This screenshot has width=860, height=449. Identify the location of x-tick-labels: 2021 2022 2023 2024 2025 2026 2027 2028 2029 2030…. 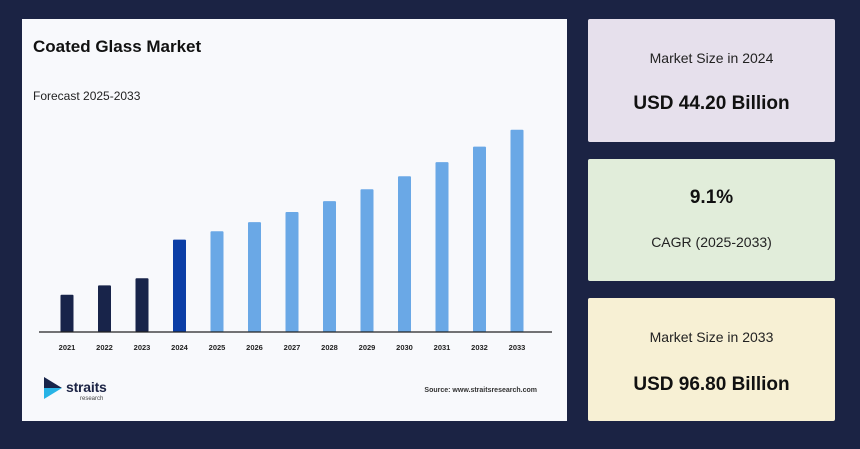
(292, 347).